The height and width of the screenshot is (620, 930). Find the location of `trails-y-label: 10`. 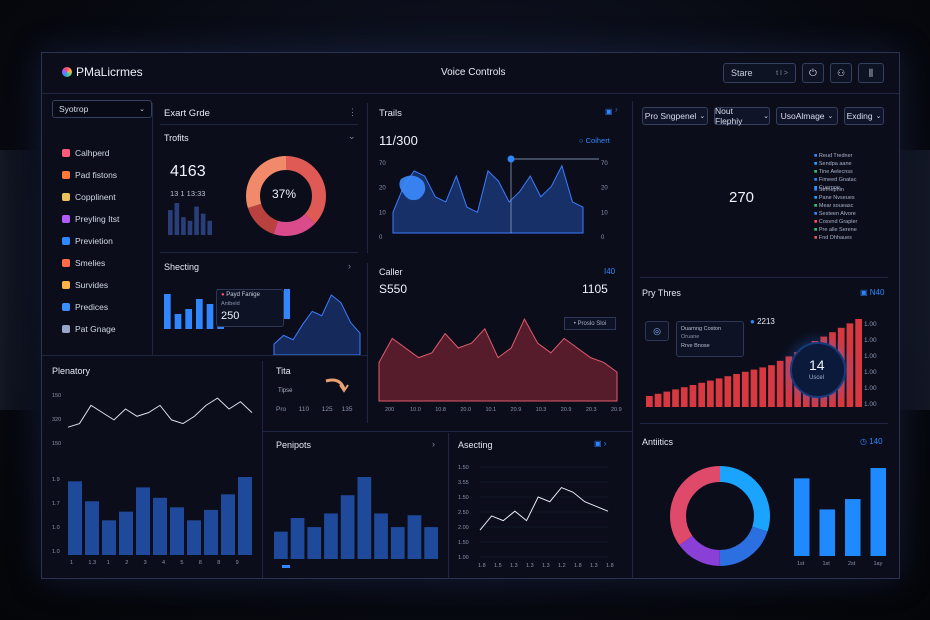

trails-y-label: 10 is located at coordinates (382, 213).